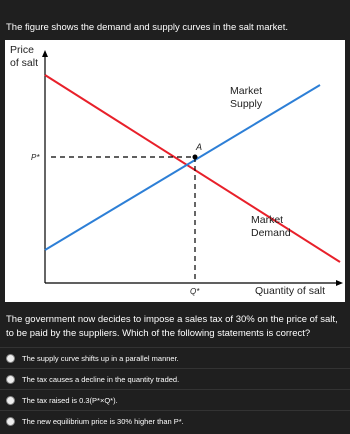 Image resolution: width=350 pixels, height=434 pixels. I want to click on quantity-label: Q*, so click(195, 291).